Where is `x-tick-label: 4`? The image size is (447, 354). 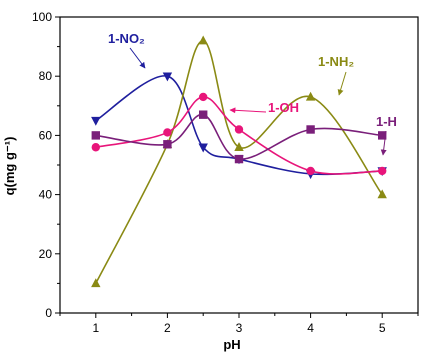
x-tick-label: 4 is located at coordinates (310, 328).